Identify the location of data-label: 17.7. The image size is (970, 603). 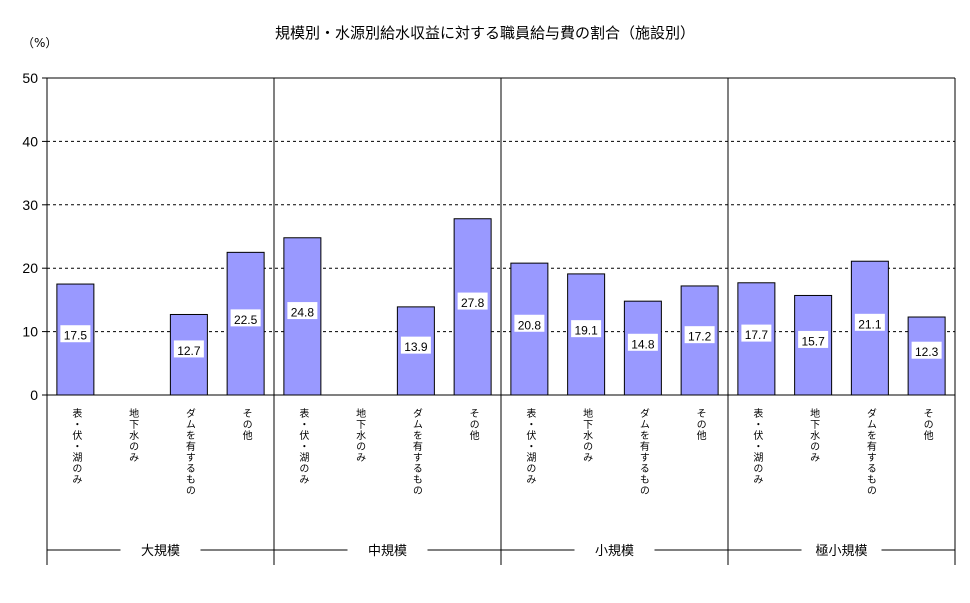
(757, 335).